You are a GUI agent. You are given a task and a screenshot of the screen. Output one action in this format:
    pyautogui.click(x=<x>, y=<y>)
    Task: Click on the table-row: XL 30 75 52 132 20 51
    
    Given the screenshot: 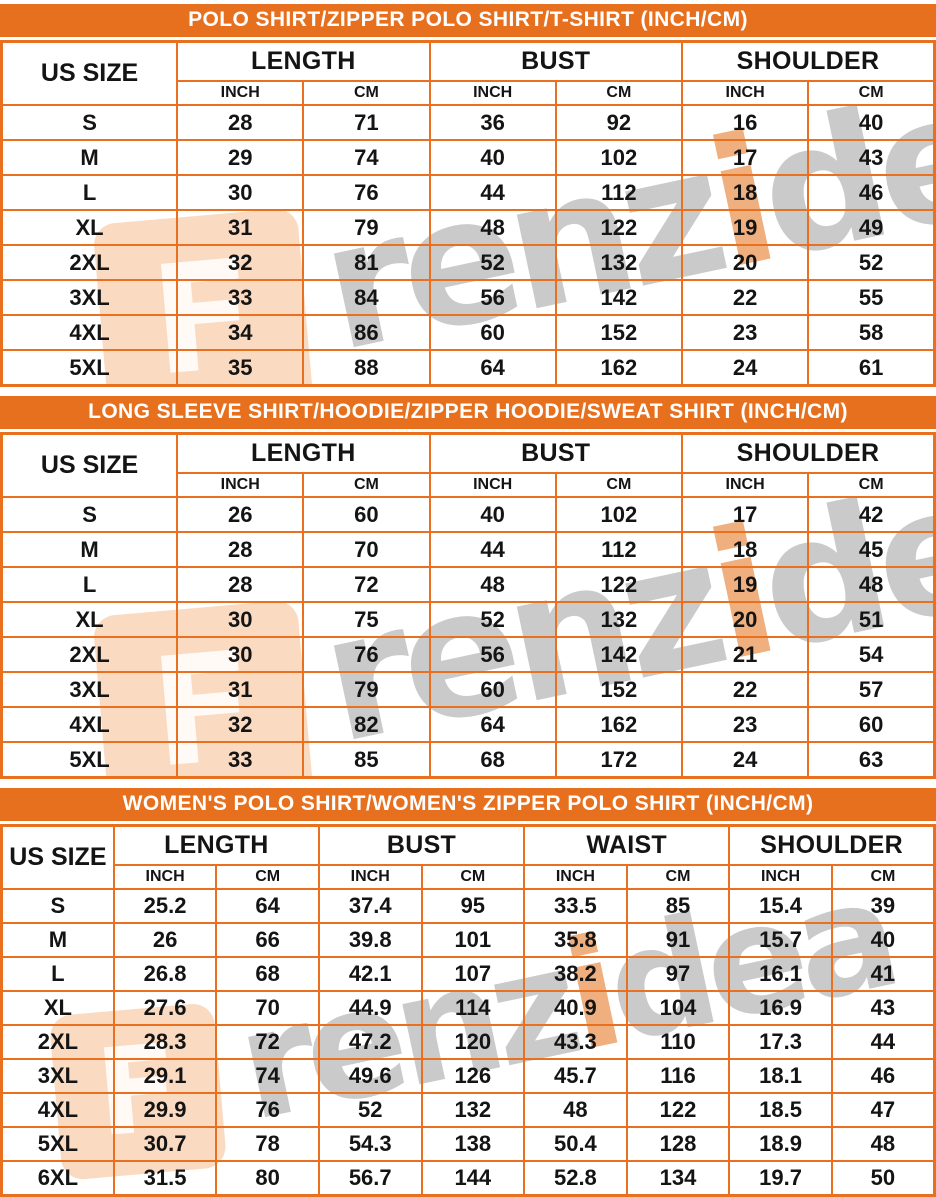 What is the action you would take?
    pyautogui.click(x=468, y=619)
    